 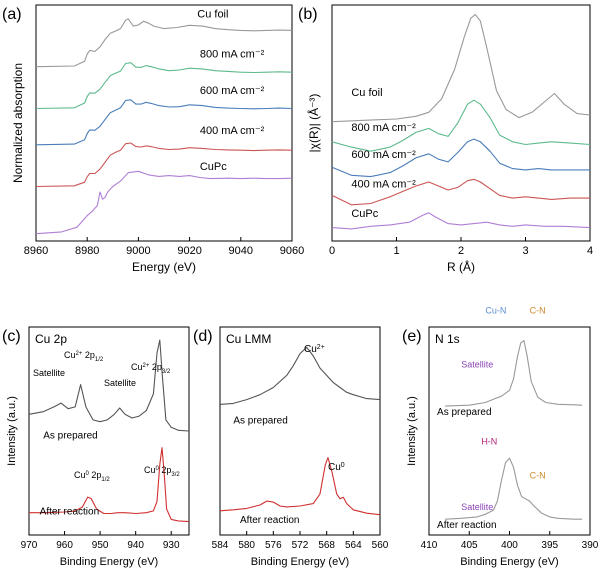 I want to click on x-tick-label: 9000, so click(x=138, y=251).